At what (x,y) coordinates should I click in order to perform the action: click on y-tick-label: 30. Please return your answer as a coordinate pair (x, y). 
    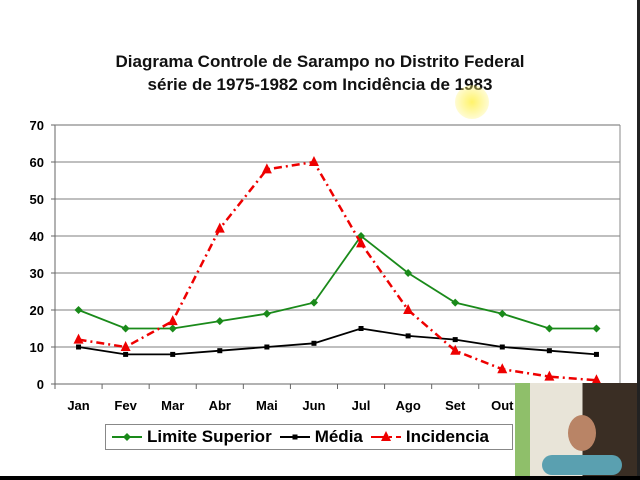
    Looking at the image, I should click on (37, 273).